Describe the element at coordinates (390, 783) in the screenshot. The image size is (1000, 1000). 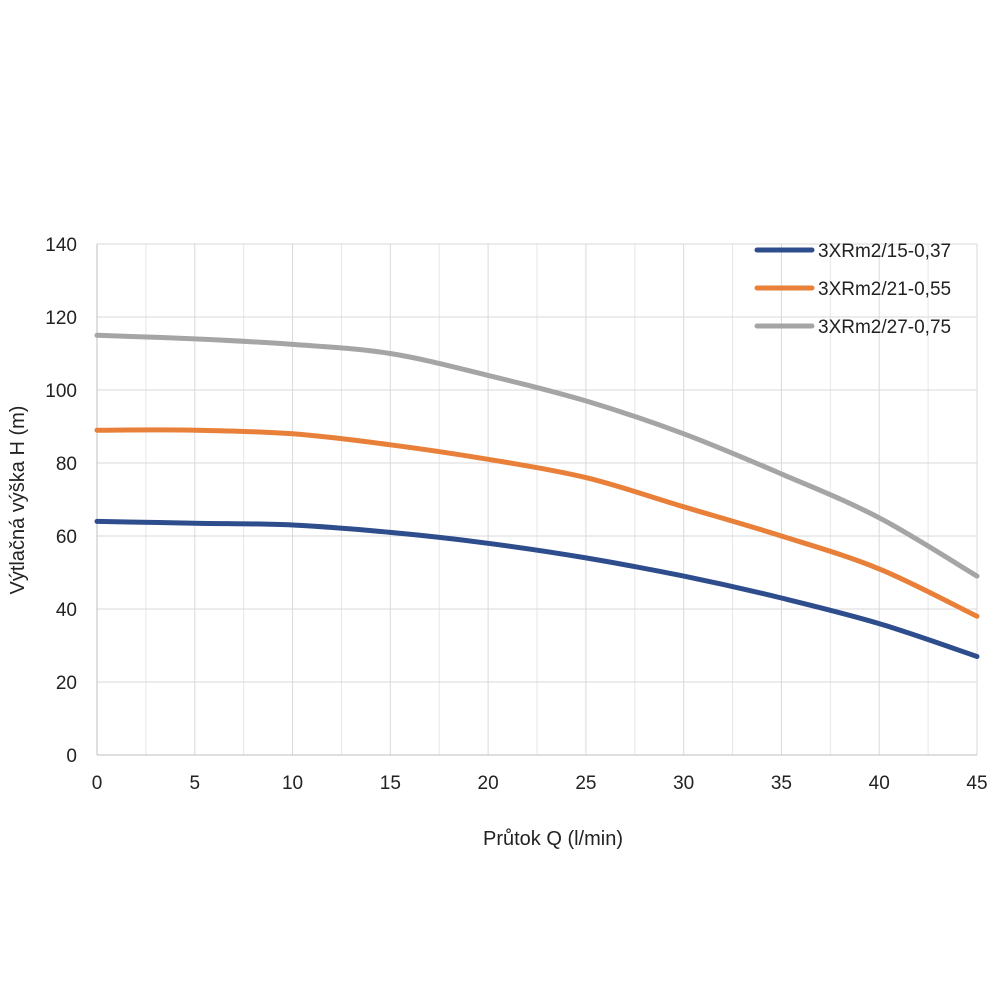
I see `x-tick-label: 15` at that location.